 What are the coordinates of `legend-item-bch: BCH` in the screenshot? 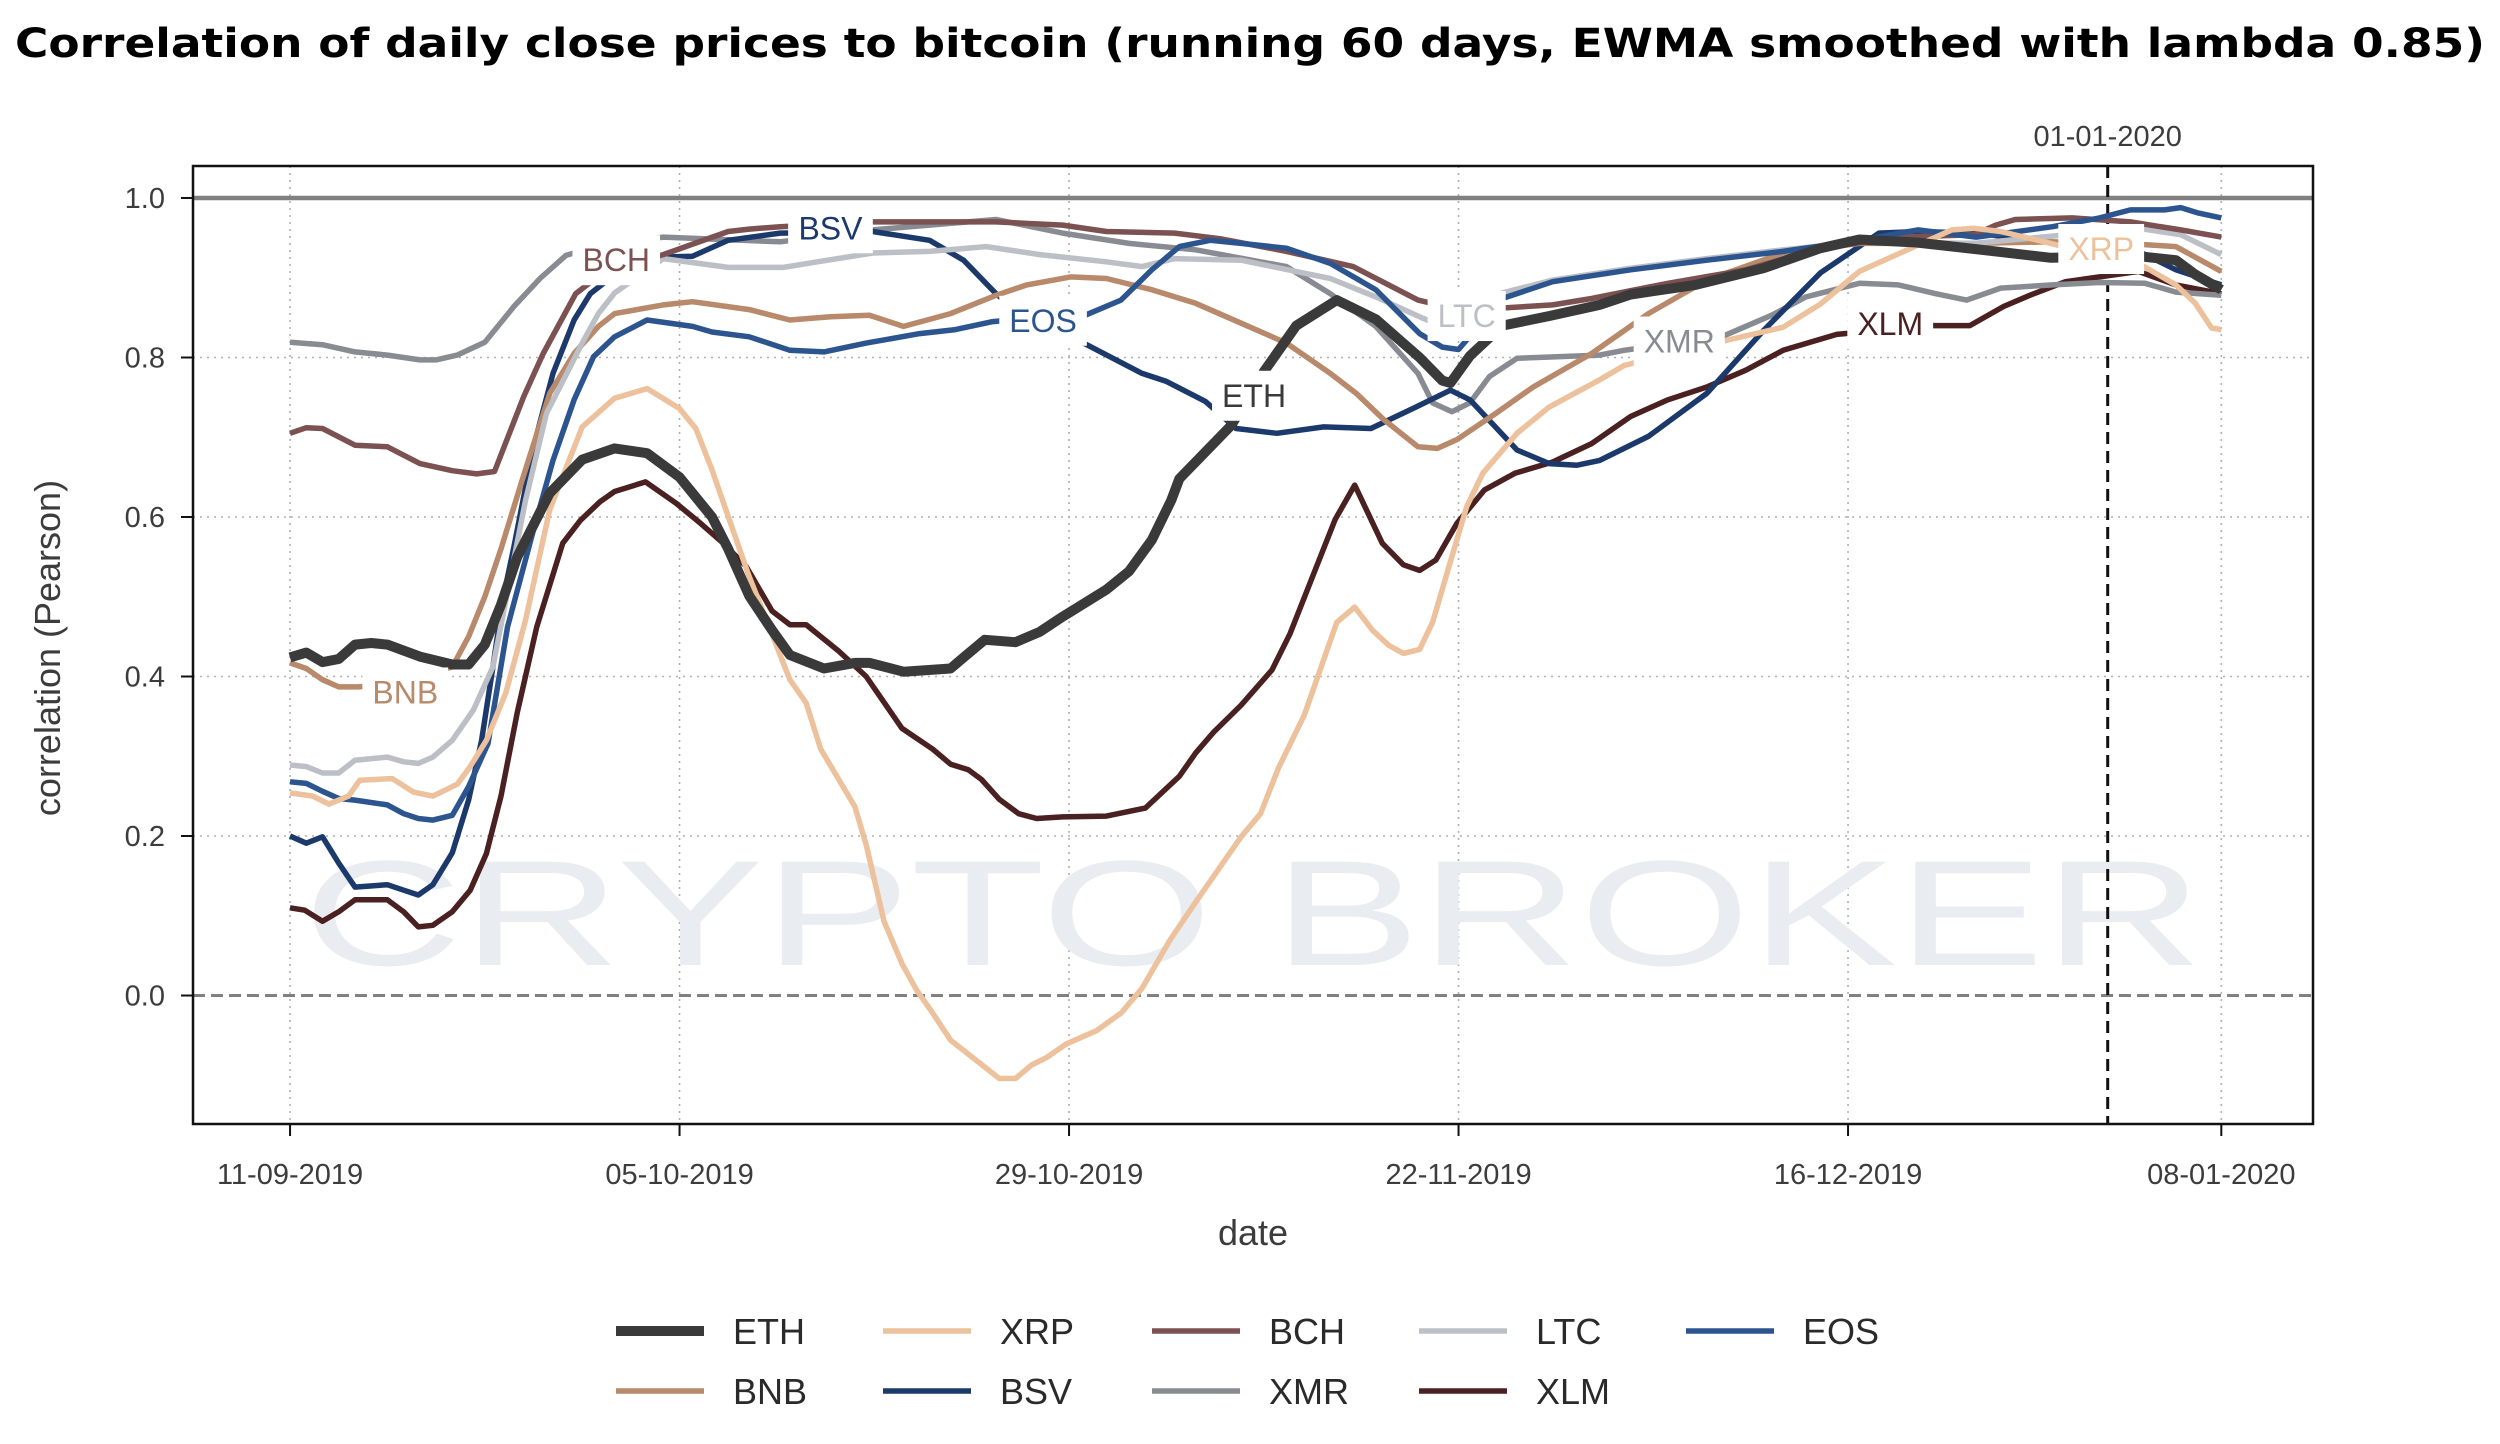 It's located at (1248, 1331).